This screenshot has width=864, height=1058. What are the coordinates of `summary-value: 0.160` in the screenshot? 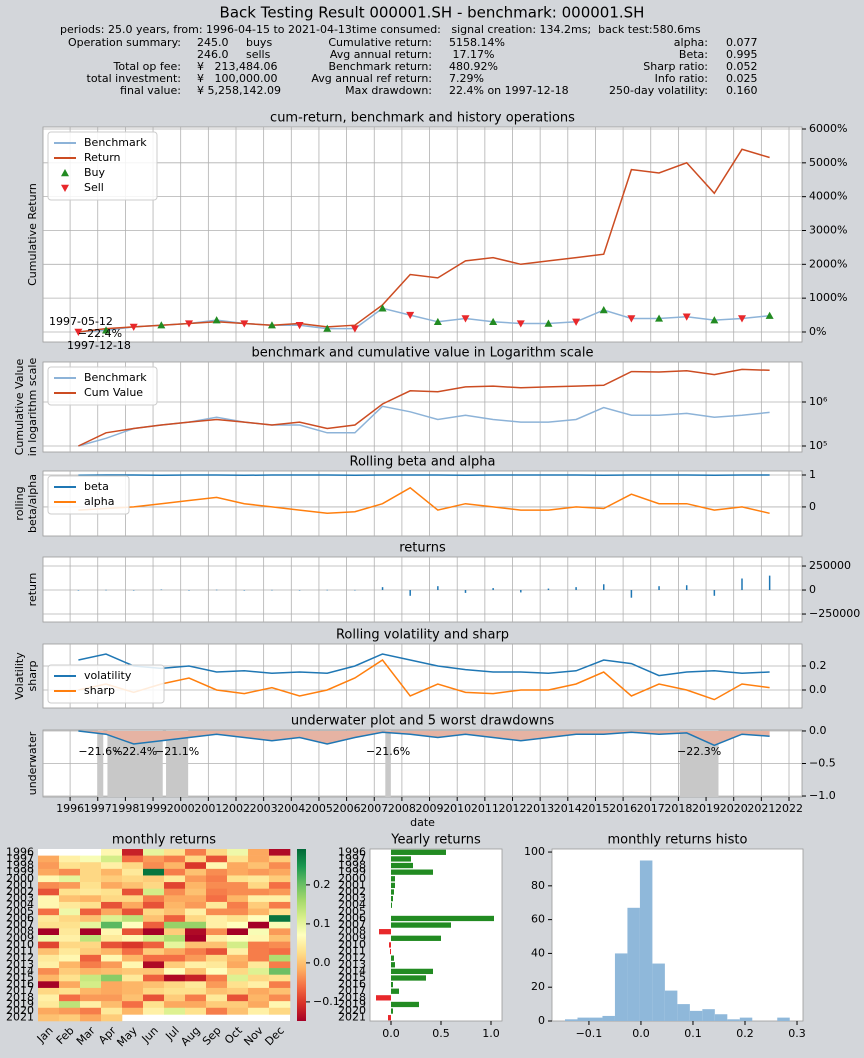 It's located at (742, 90).